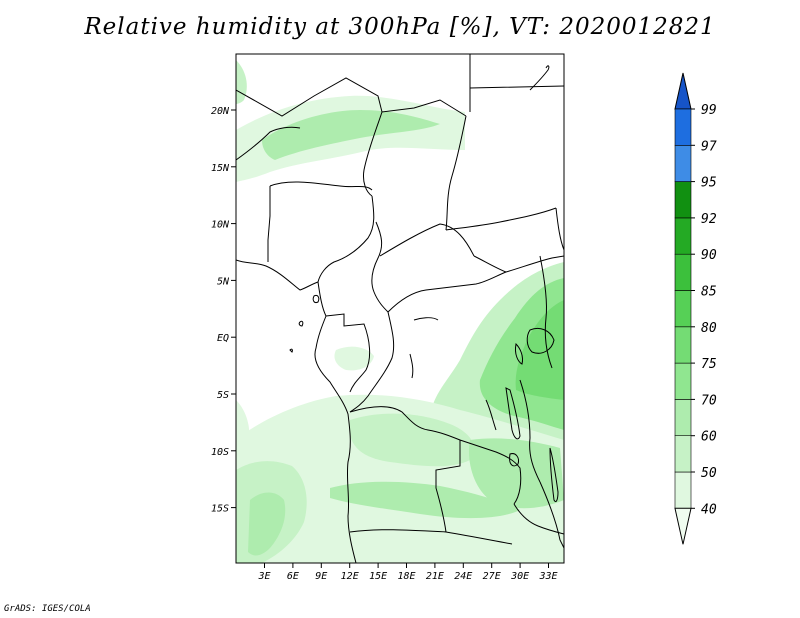 The height and width of the screenshot is (618, 800). I want to click on longitude-label: 24E, so click(463, 576).